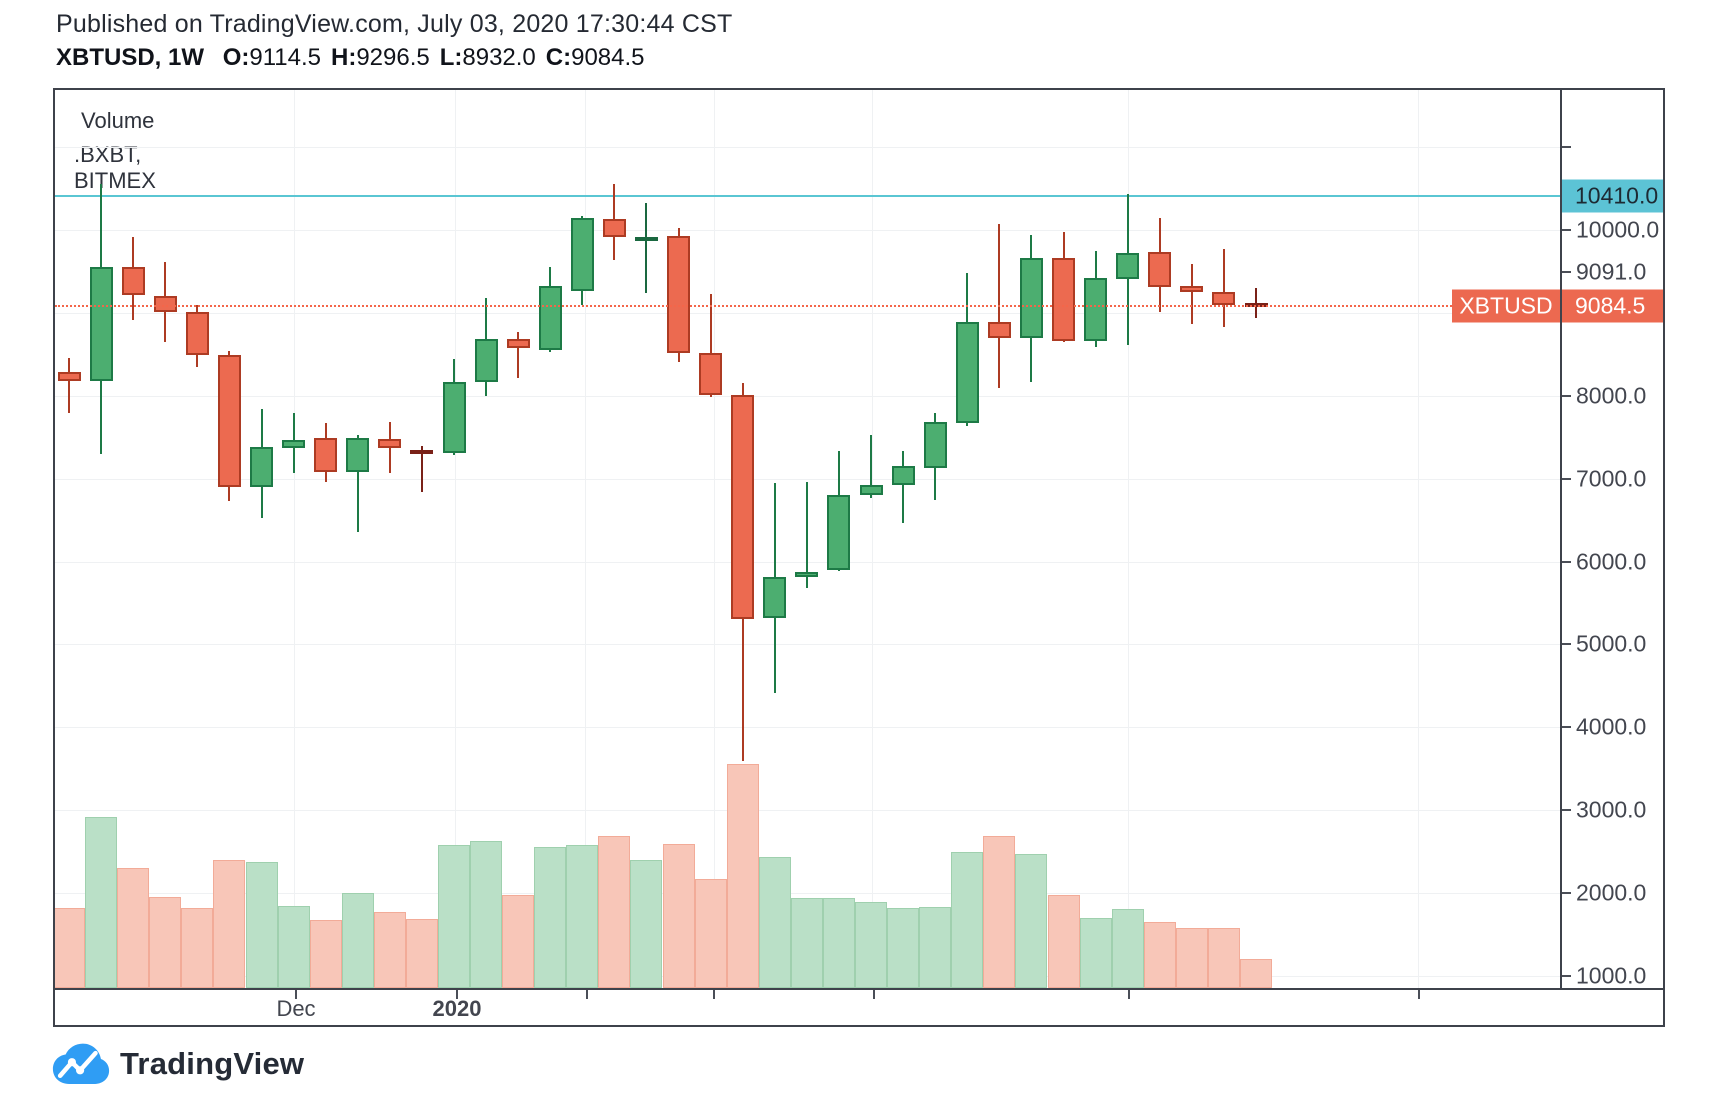 The height and width of the screenshot is (1104, 1732). What do you see at coordinates (859, 1007) in the screenshot?
I see `time-axis: Dec 2020` at bounding box center [859, 1007].